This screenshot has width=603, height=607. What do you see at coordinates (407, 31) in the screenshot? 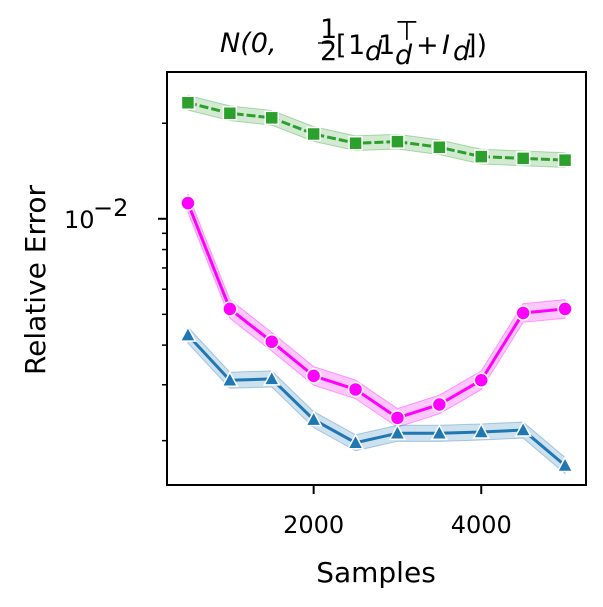
I see `title-transpose: ⊤` at bounding box center [407, 31].